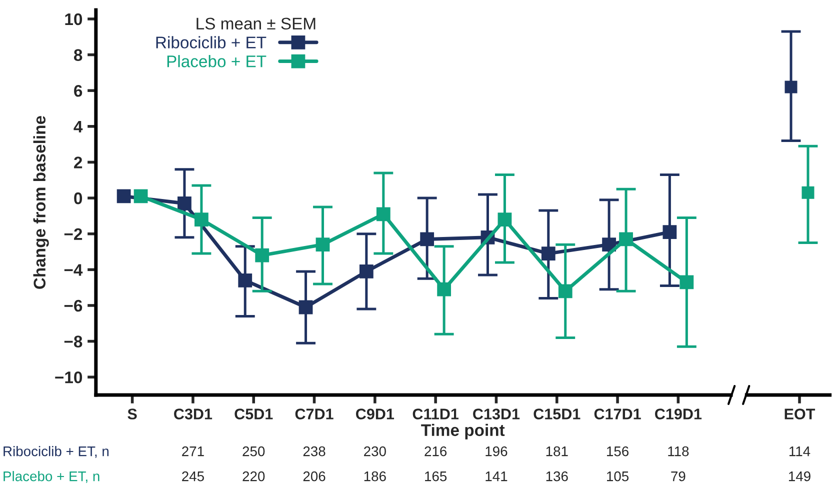  I want to click on y-tick-label: −4, so click(73, 270).